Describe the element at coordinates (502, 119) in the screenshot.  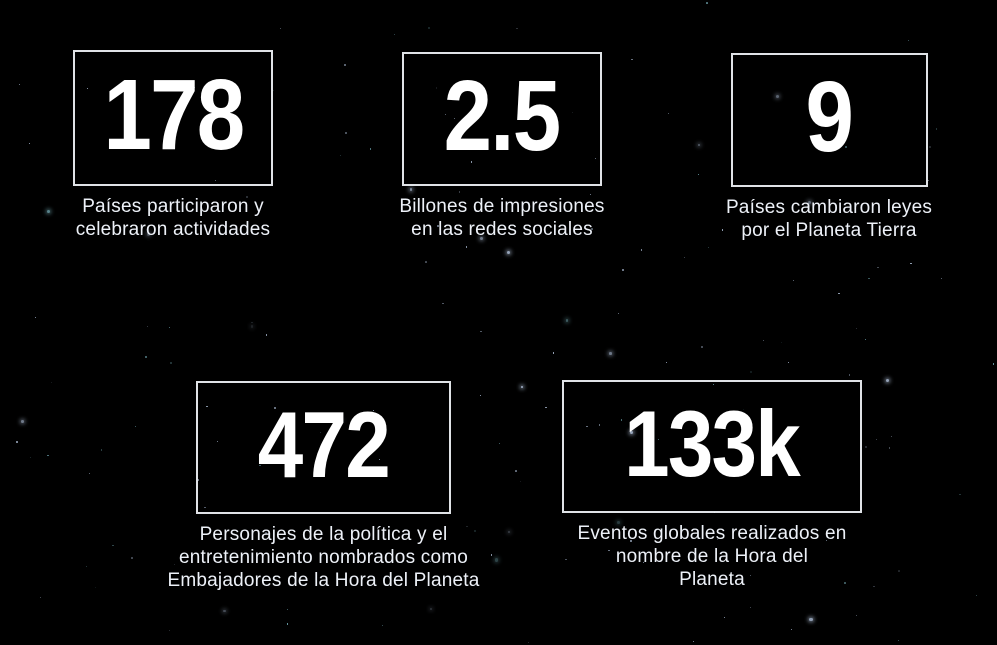
I see `stat-value-box: 2.5` at that location.